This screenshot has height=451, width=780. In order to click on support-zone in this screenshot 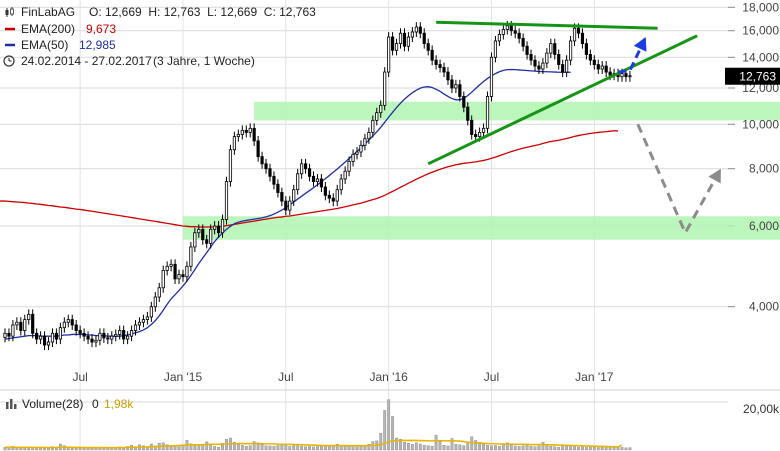, I will do `click(481, 228)`.